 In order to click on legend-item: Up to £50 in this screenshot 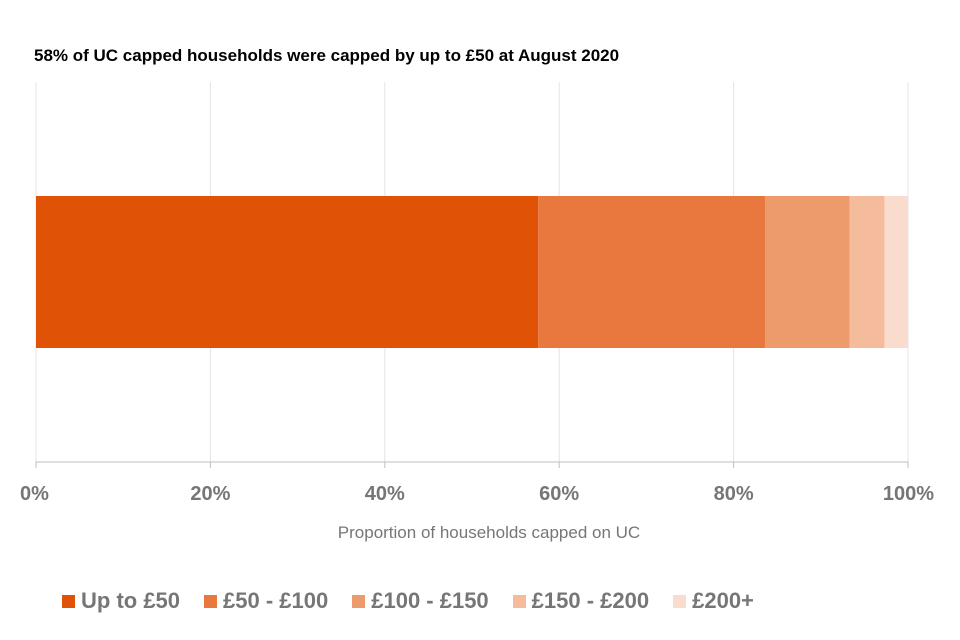, I will do `click(121, 601)`.